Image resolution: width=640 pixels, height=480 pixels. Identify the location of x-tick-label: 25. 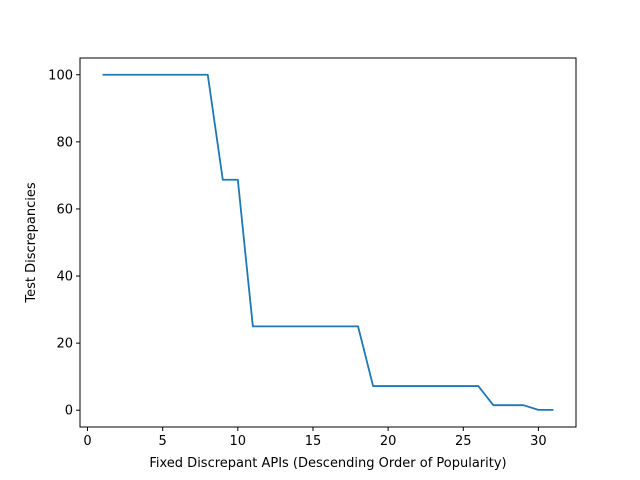
(463, 441).